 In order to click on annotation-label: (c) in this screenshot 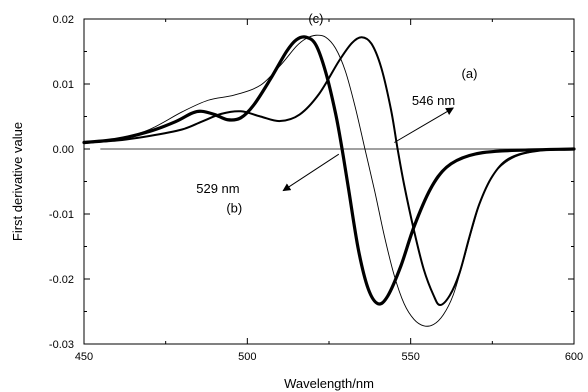, I will do `click(315, 18)`.